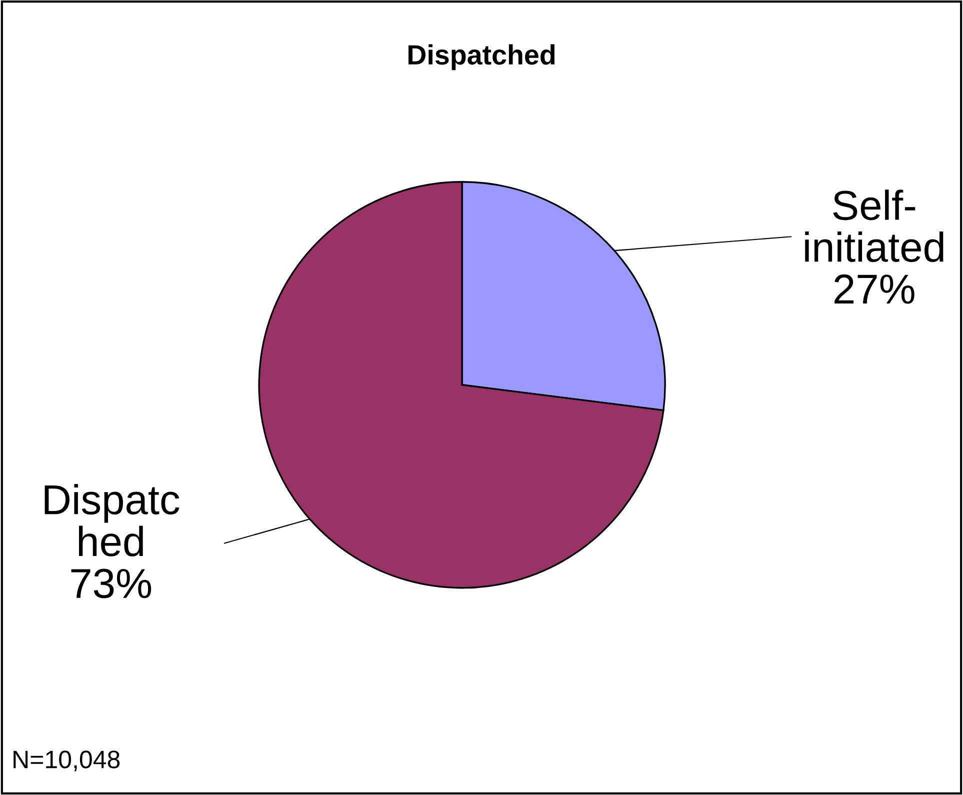  I want to click on data-label: 27%, so click(874, 289).